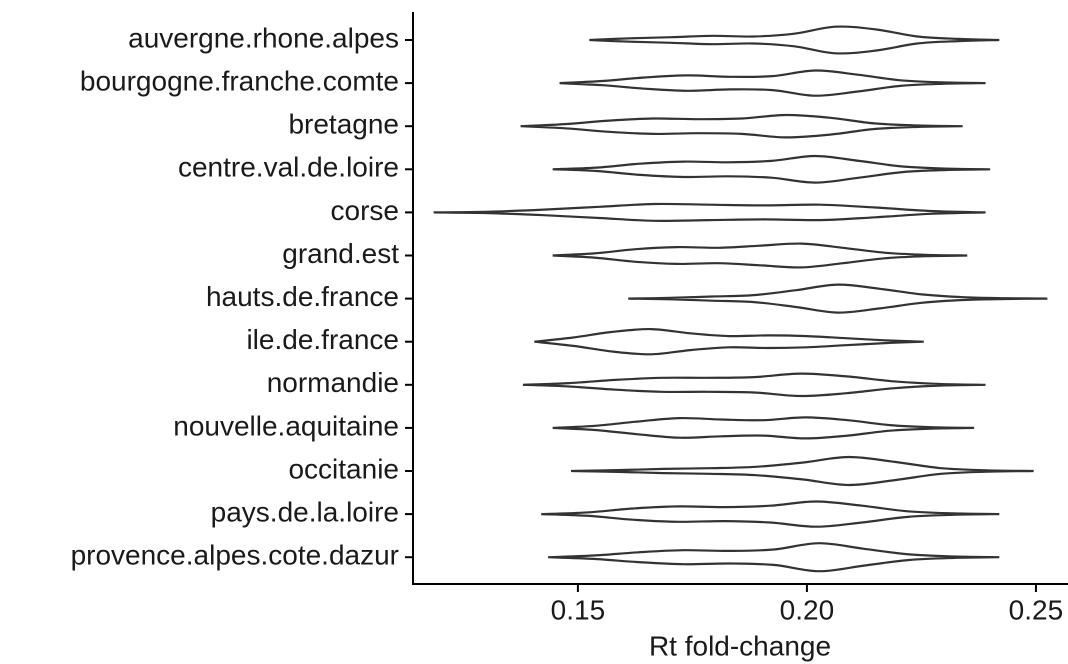 Image resolution: width=1068 pixels, height=664 pixels. What do you see at coordinates (807, 609) in the screenshot?
I see `x-tick-label: 0.20` at bounding box center [807, 609].